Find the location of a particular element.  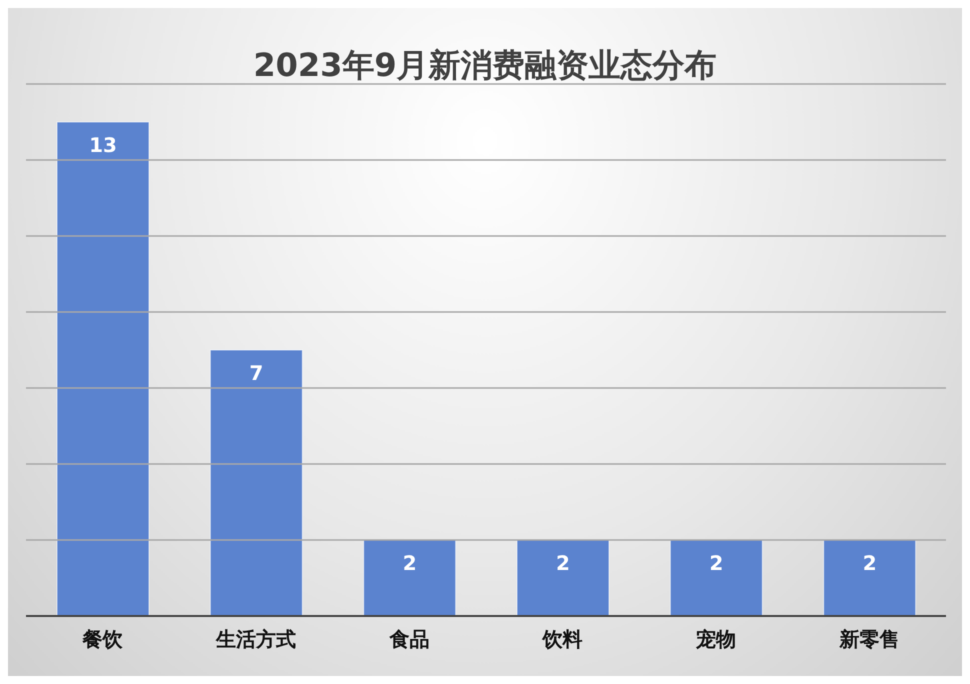

data-label: 13 is located at coordinates (103, 145).